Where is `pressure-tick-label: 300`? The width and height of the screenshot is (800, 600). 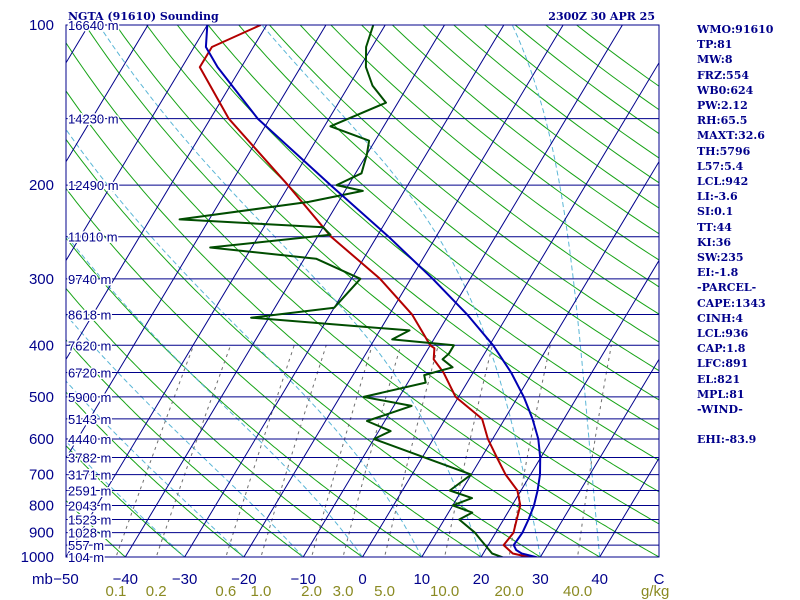
pressure-tick-label: 300 is located at coordinates (41, 279).